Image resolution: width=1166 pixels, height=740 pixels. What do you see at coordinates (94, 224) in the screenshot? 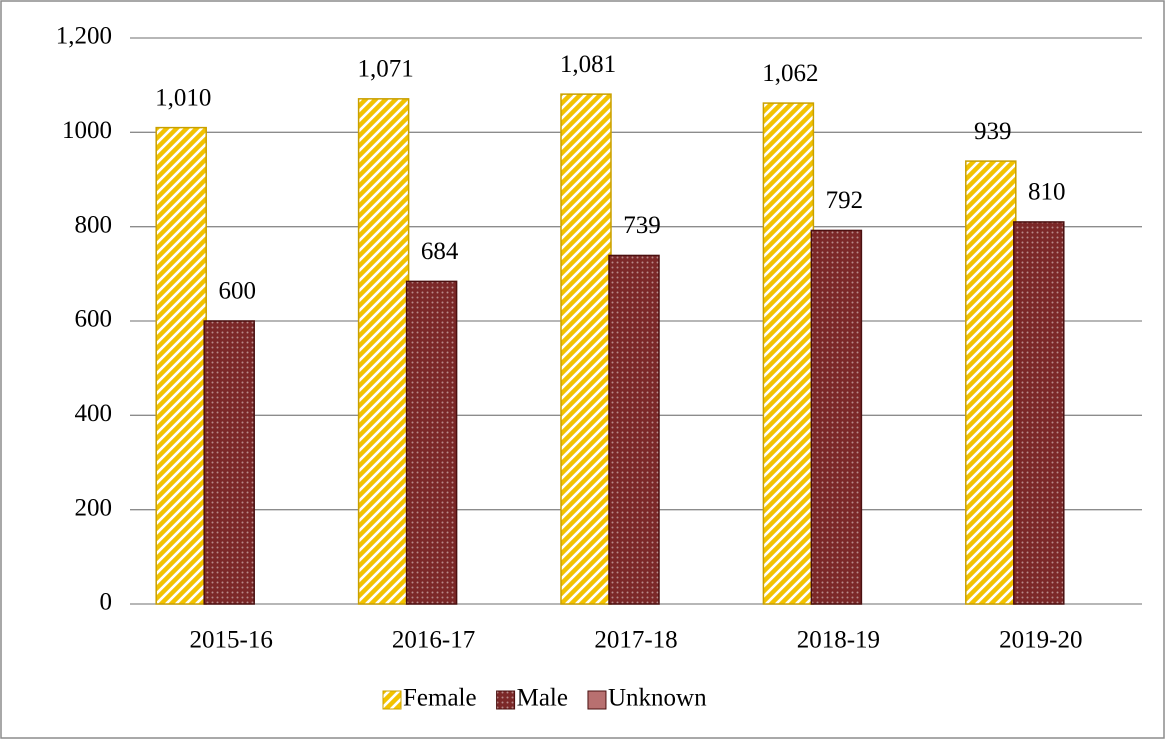
I see `y-tick-label: 800` at bounding box center [94, 224].